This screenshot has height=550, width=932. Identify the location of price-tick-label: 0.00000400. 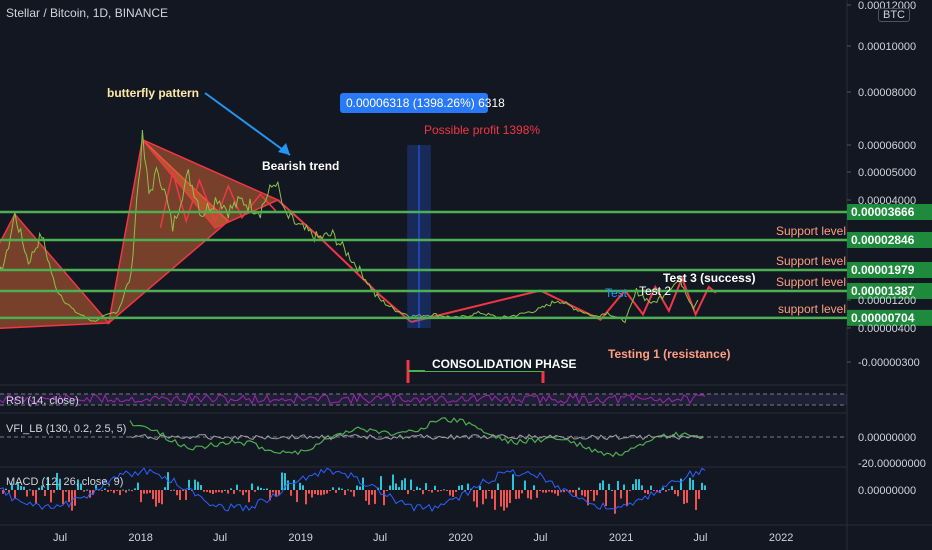
(887, 329).